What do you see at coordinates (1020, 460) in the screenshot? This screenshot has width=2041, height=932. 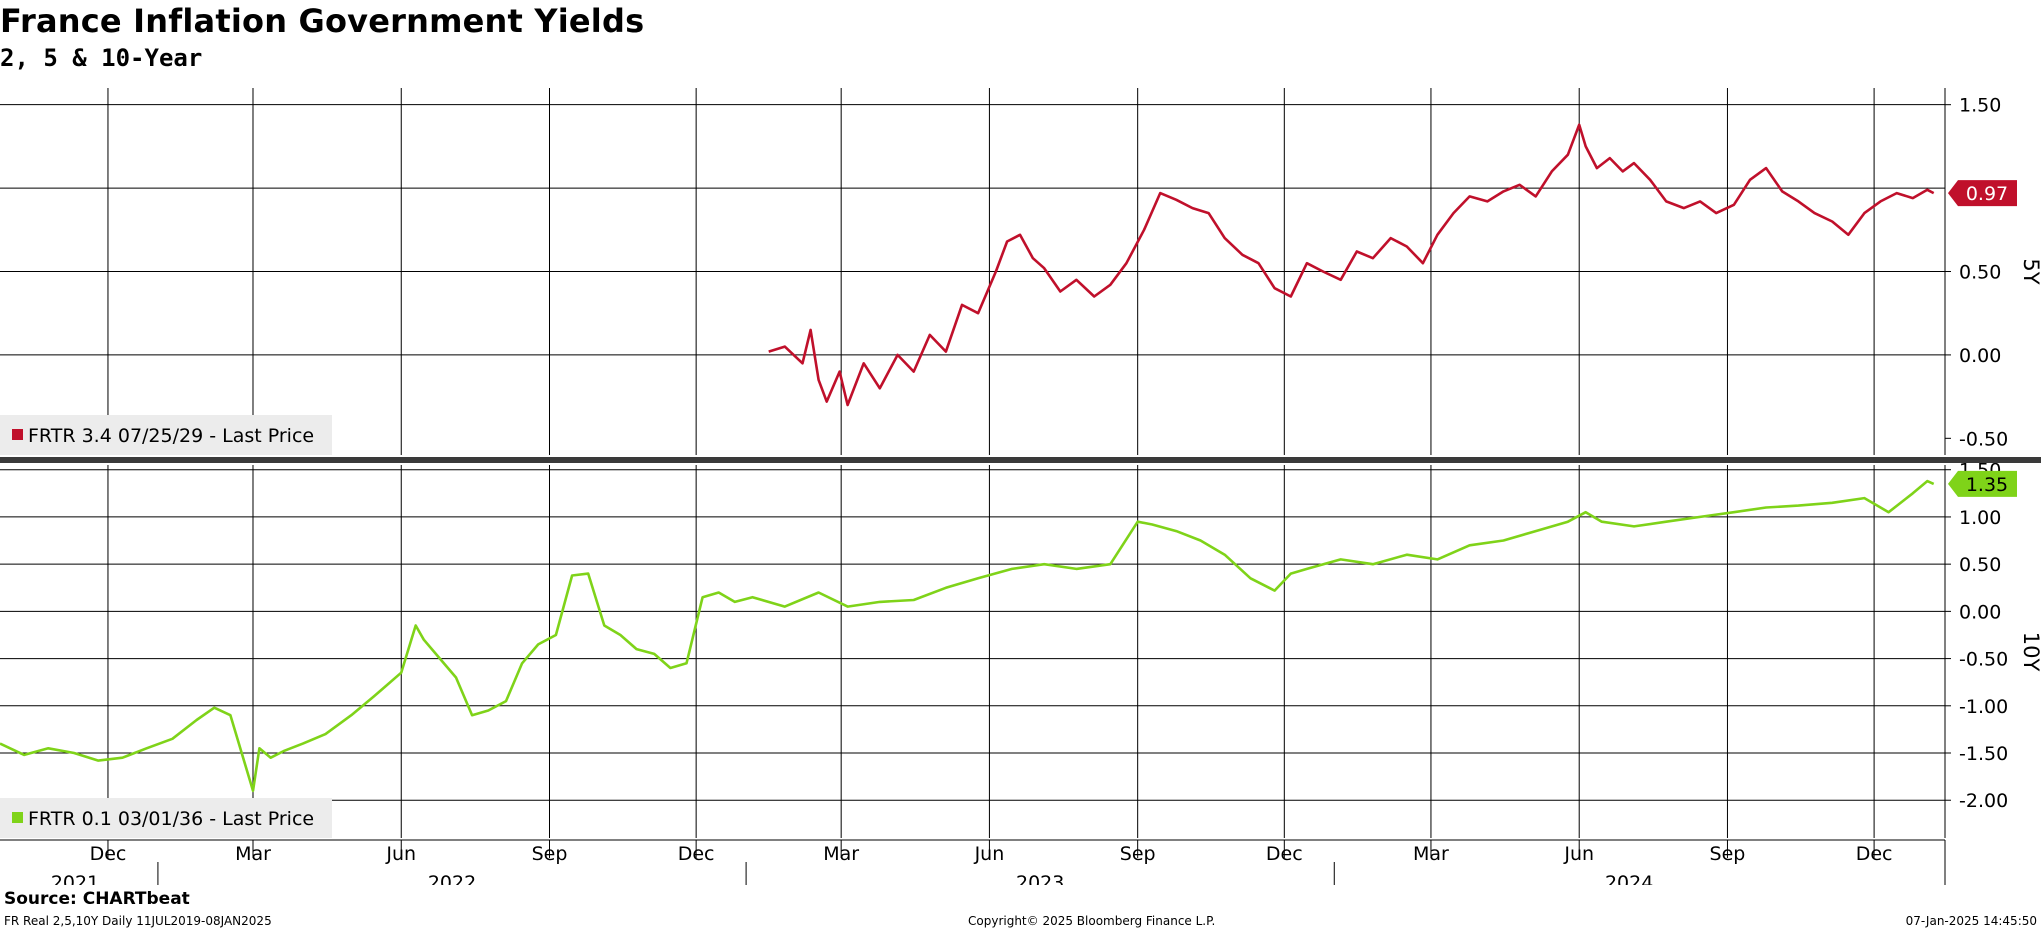 I see `panel-divider` at bounding box center [1020, 460].